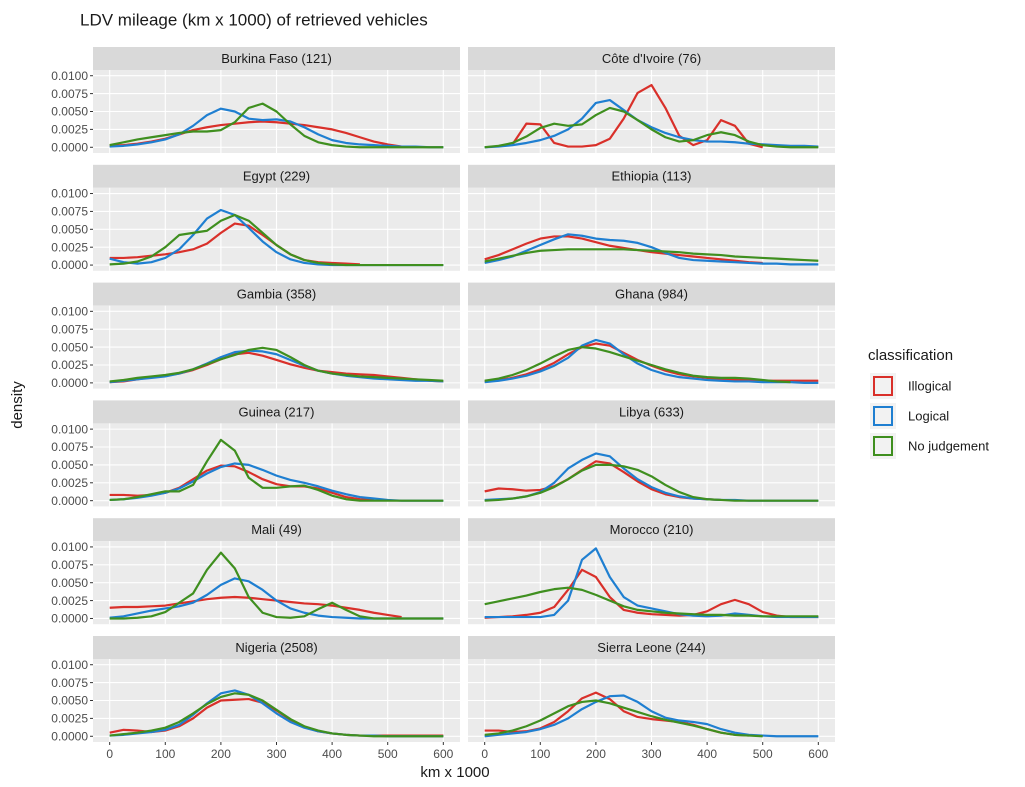 The width and height of the screenshot is (1025, 787). Describe the element at coordinates (928, 415) in the screenshot. I see `legend-label: Logical` at that location.